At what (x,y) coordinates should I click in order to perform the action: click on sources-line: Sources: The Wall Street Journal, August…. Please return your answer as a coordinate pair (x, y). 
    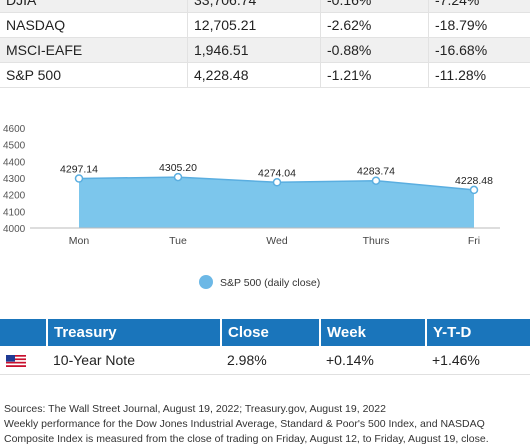
    Looking at the image, I should click on (266, 409).